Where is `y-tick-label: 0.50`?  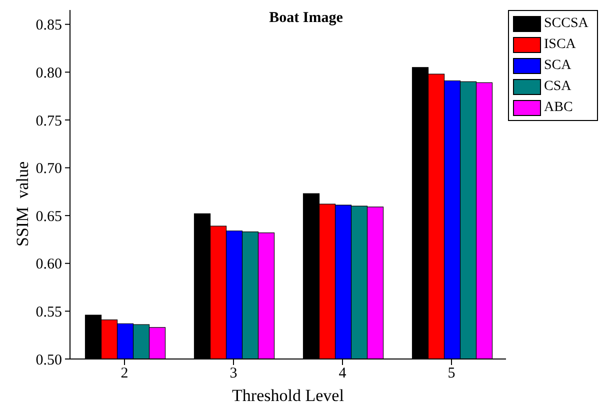
y-tick-label: 0.50 is located at coordinates (49, 360).